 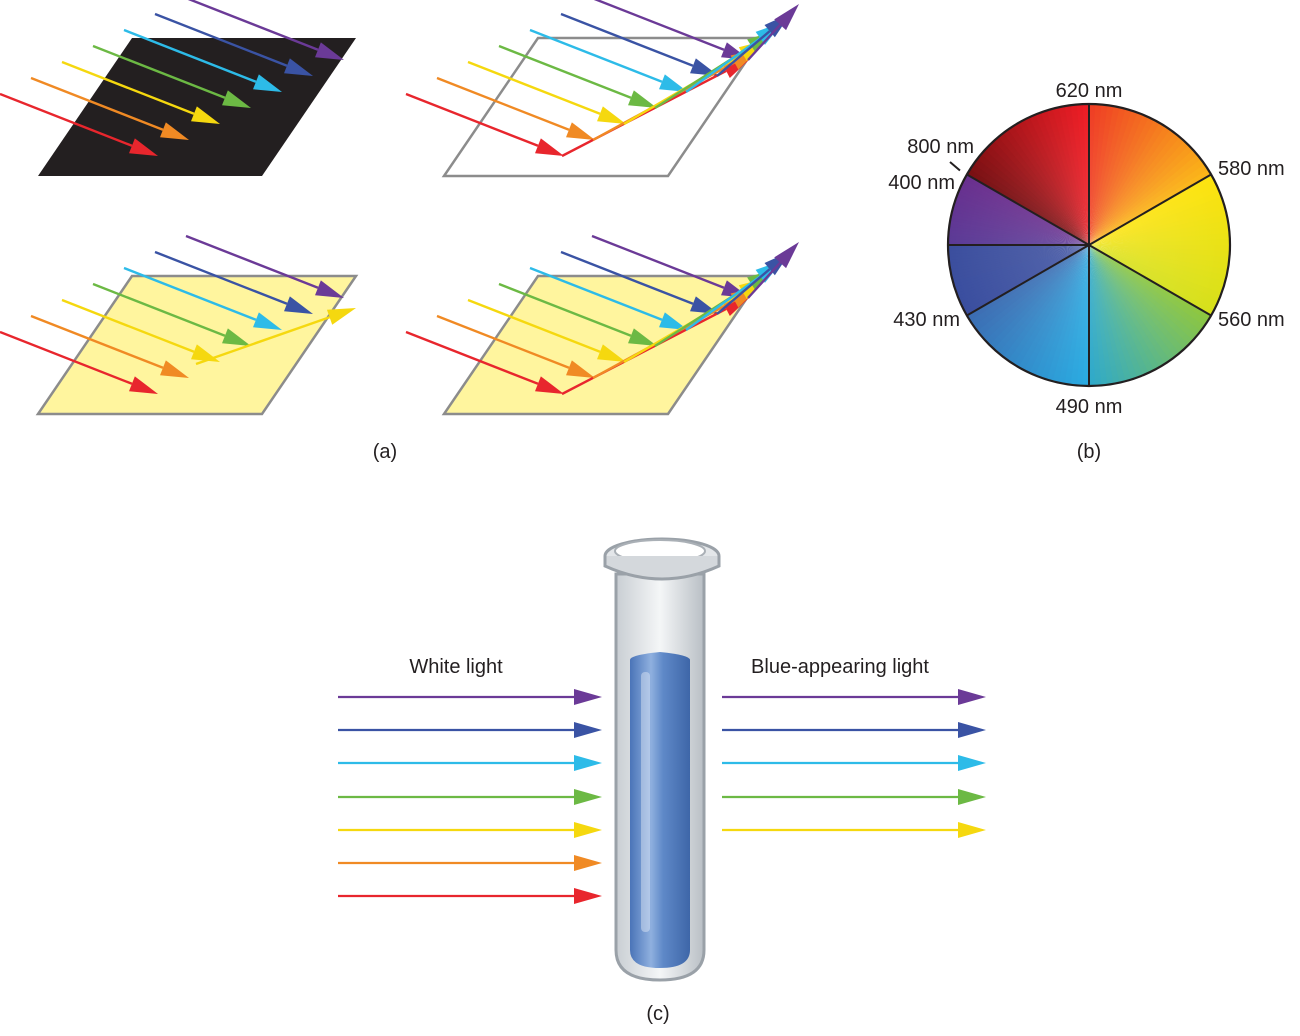 I want to click on incoming-light-label: White light, so click(x=456, y=667).